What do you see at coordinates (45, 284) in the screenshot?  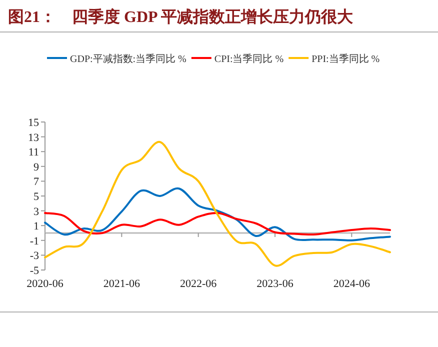 I see `x-tick-label: 2020-06` at bounding box center [45, 284].